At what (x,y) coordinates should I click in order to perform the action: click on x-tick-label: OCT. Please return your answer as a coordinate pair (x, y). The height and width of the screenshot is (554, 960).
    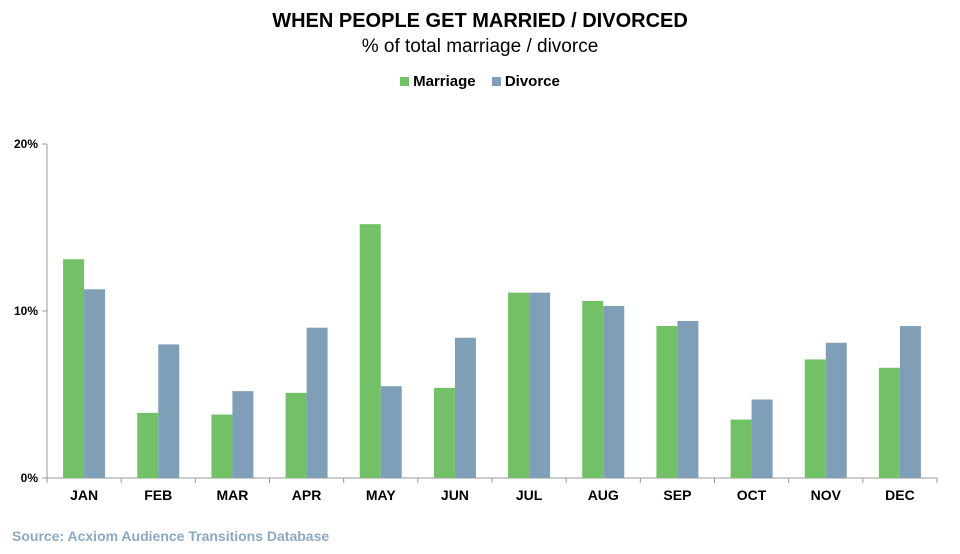
    Looking at the image, I should click on (752, 495).